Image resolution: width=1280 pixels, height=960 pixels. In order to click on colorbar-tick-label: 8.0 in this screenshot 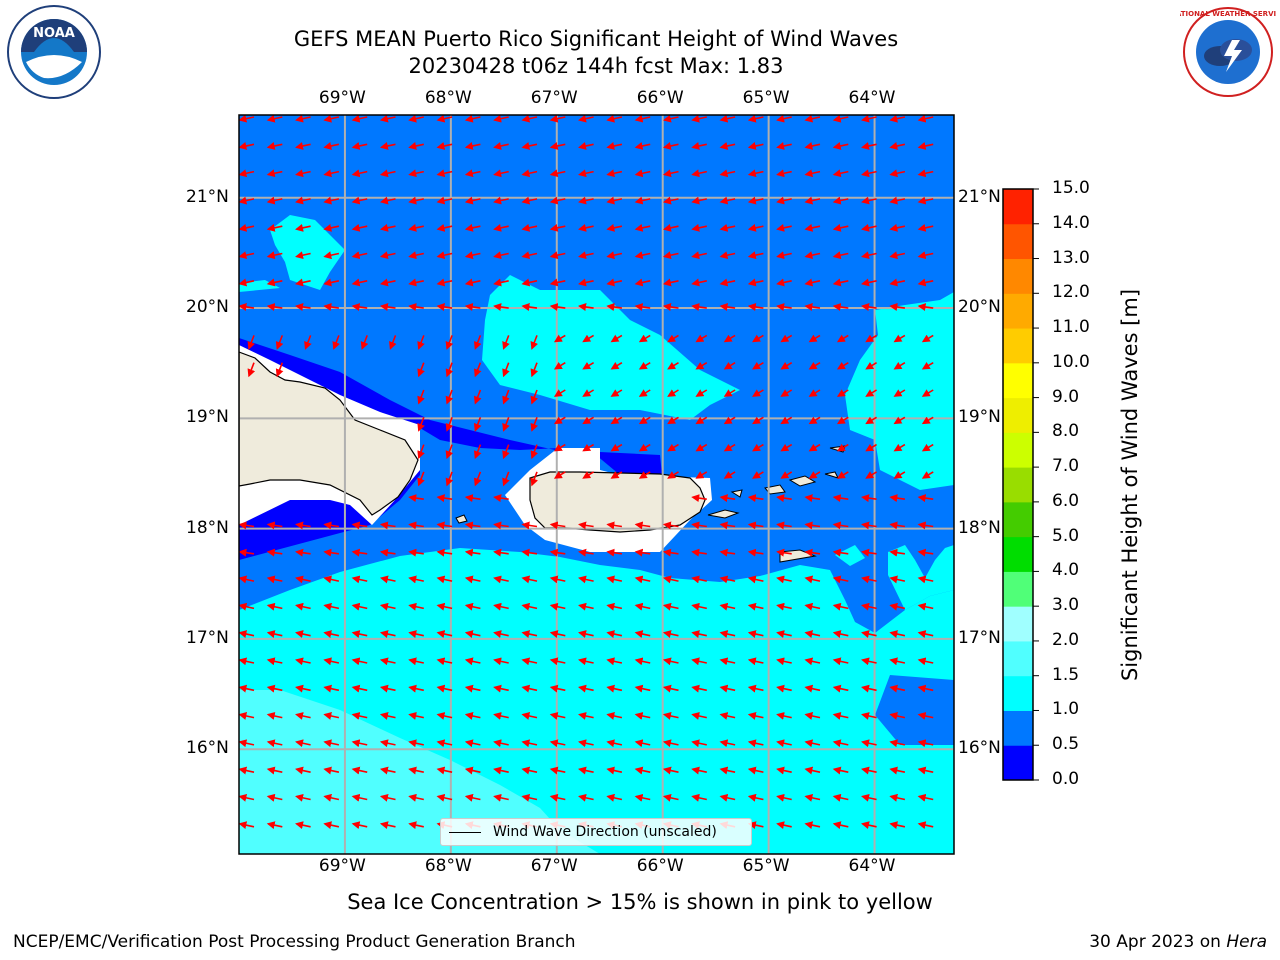, I will do `click(1066, 431)`.